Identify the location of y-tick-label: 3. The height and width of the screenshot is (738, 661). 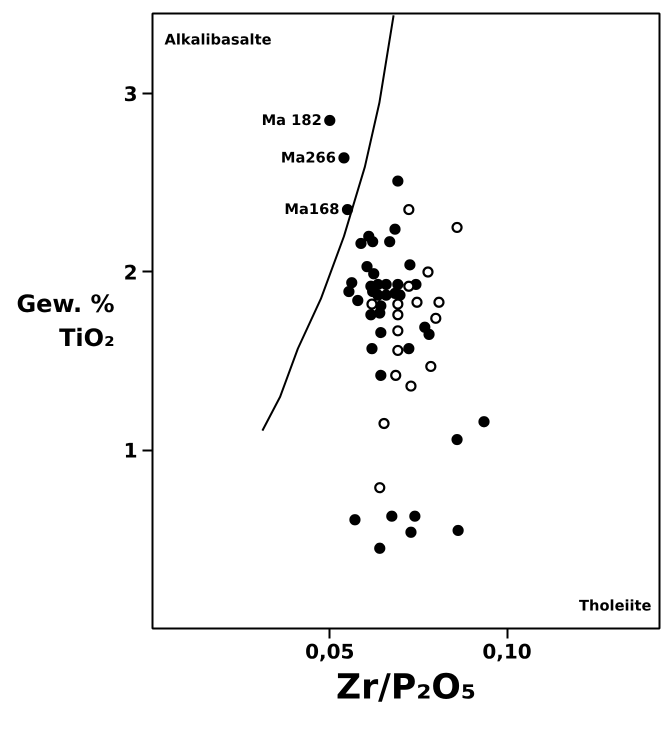
(131, 94).